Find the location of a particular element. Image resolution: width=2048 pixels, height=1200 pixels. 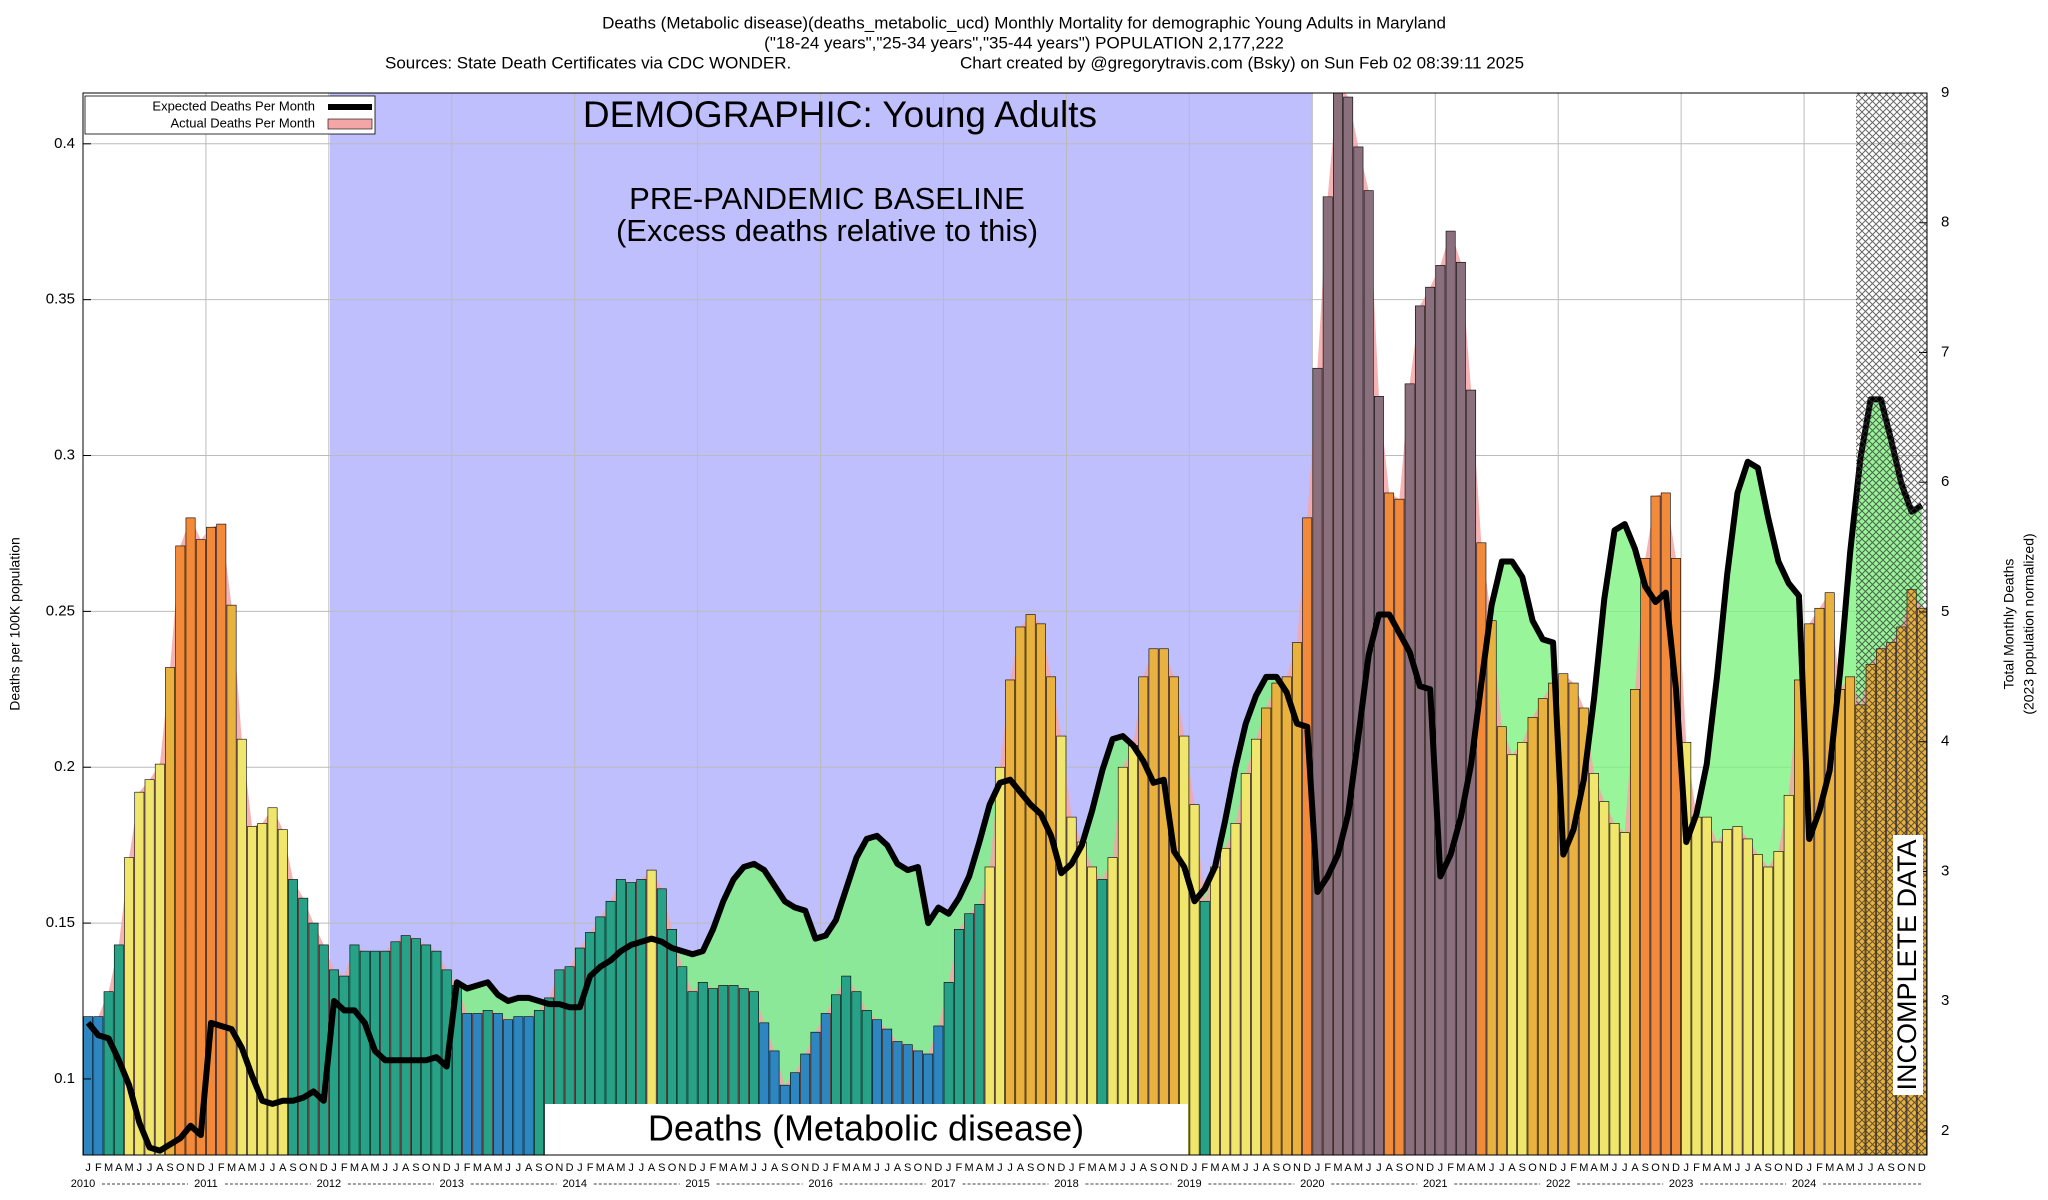

y2-tick-label: 7 is located at coordinates (1945, 351).